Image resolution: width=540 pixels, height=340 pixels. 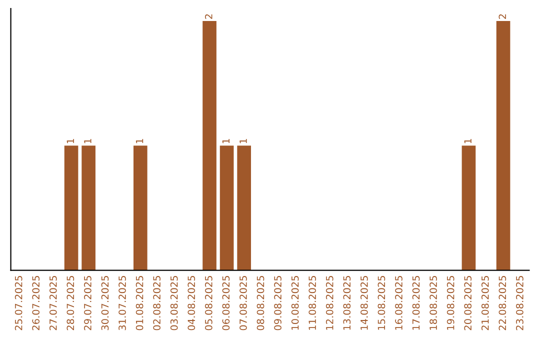 What do you see at coordinates (433, 303) in the screenshot?
I see `x-tick-label: 18.08.2025` at bounding box center [433, 303].